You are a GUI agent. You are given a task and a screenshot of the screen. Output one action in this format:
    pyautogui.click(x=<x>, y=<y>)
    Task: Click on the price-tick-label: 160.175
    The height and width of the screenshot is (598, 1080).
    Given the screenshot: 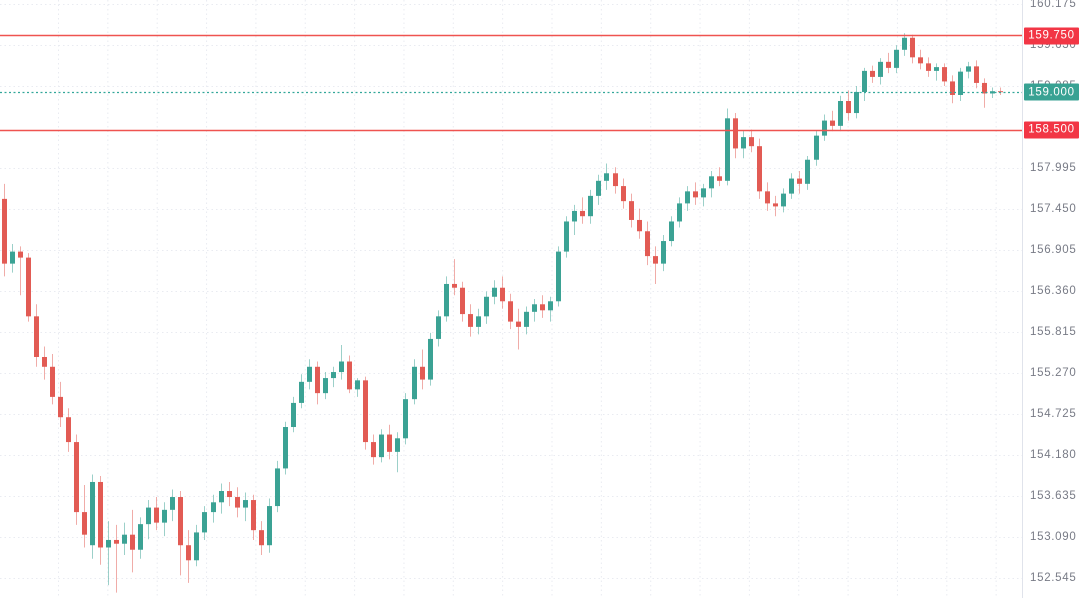 What is the action you would take?
    pyautogui.click(x=1053, y=5)
    